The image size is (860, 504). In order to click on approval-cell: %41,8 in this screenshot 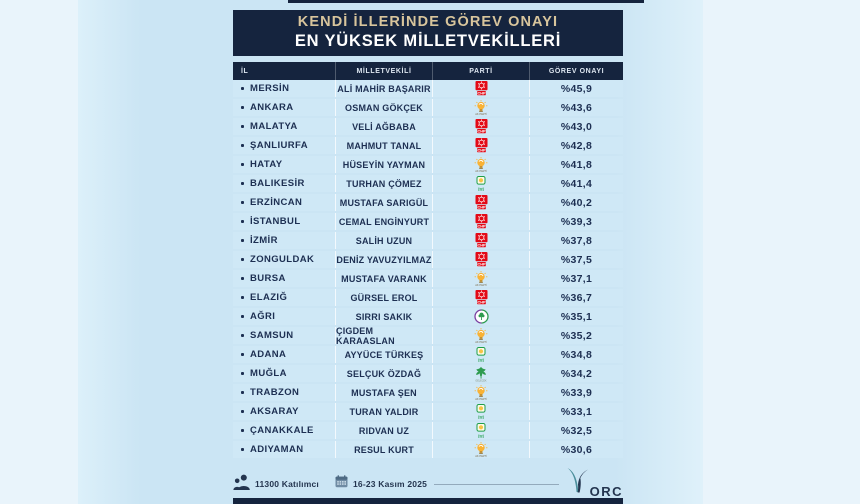, I will do `click(576, 164)`.